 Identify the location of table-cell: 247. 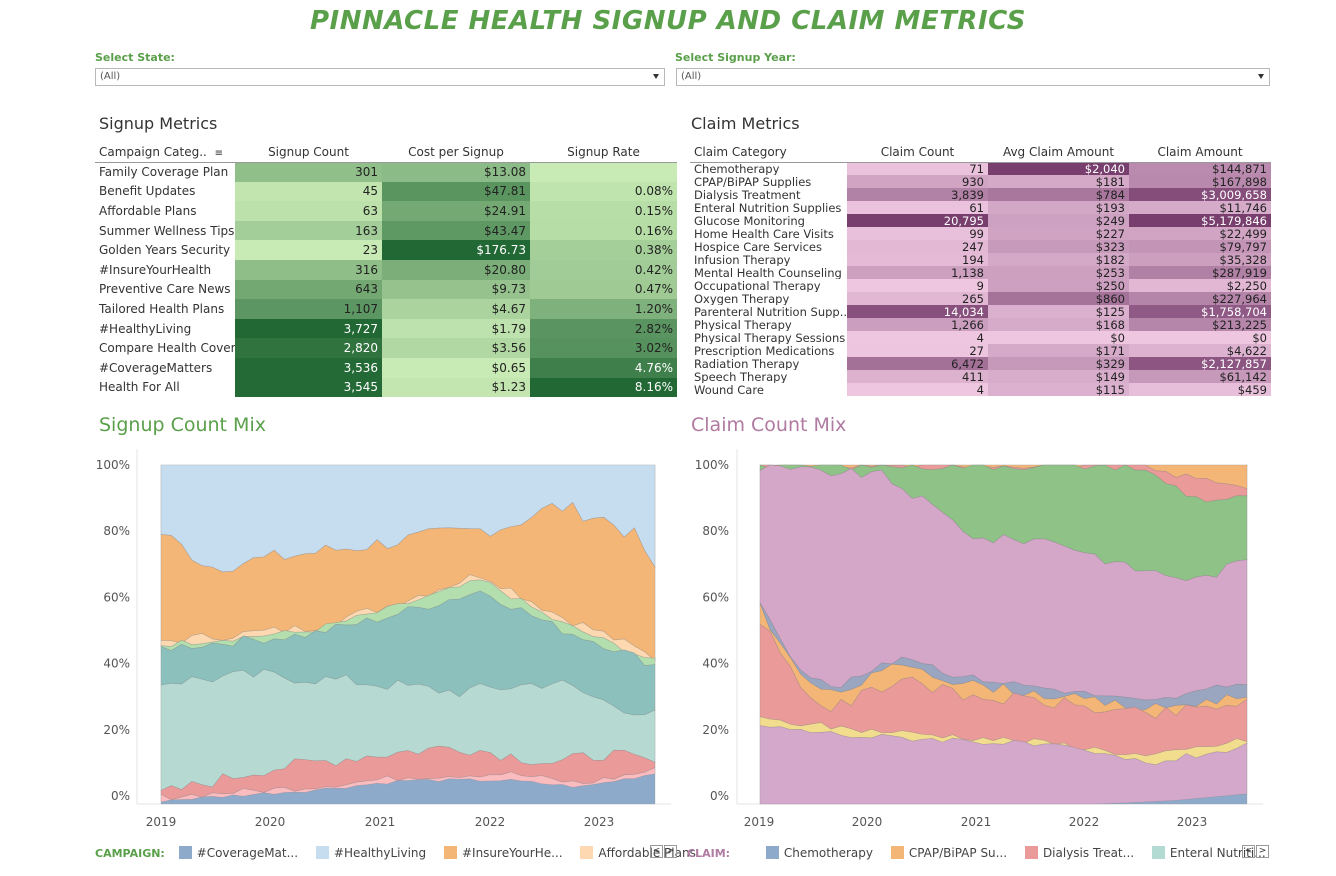
(917, 246).